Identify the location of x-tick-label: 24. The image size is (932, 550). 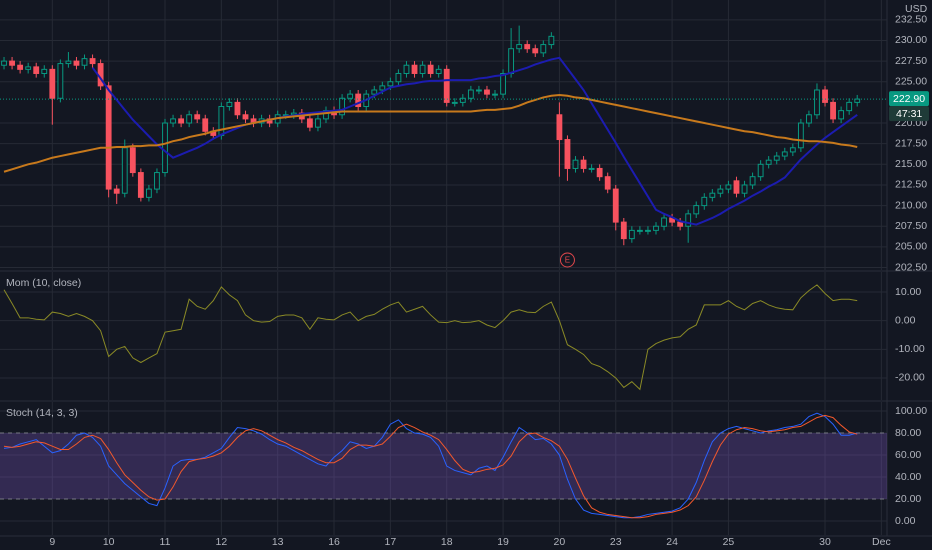
(672, 542).